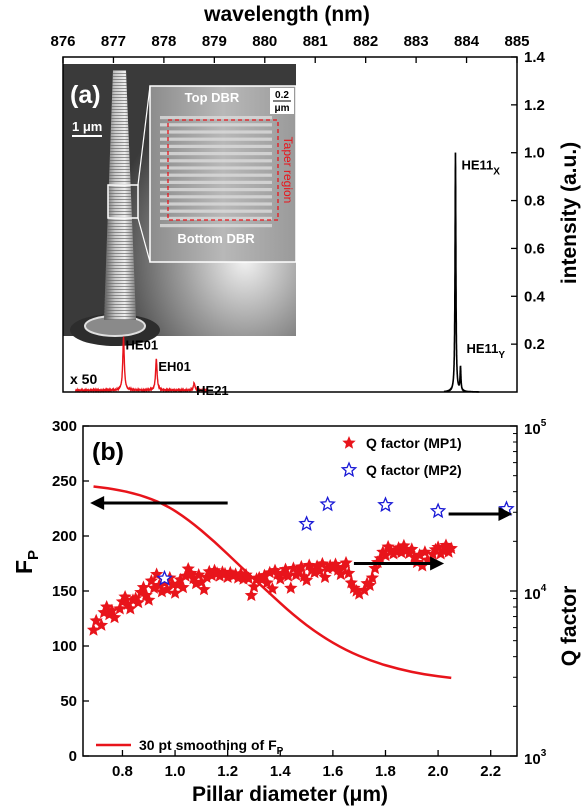 This screenshot has height=810, width=586. What do you see at coordinates (544, 423) in the screenshot?
I see `tick-exponent: 5` at bounding box center [544, 423].